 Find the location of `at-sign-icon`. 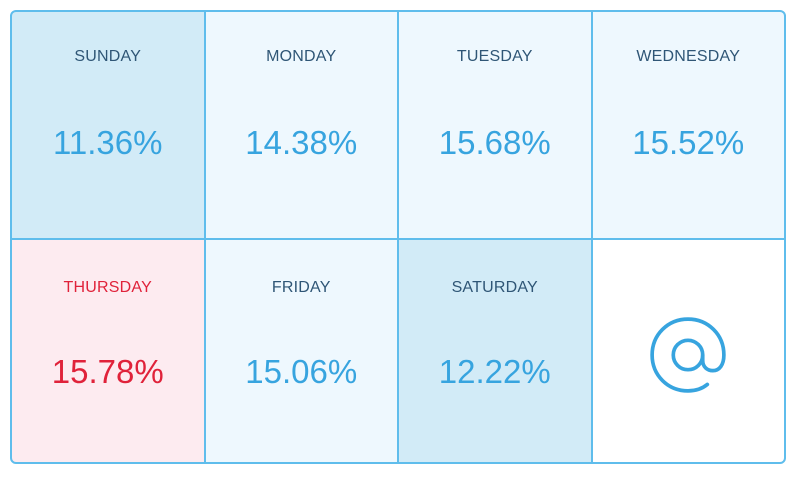

at-sign-icon is located at coordinates (688, 355).